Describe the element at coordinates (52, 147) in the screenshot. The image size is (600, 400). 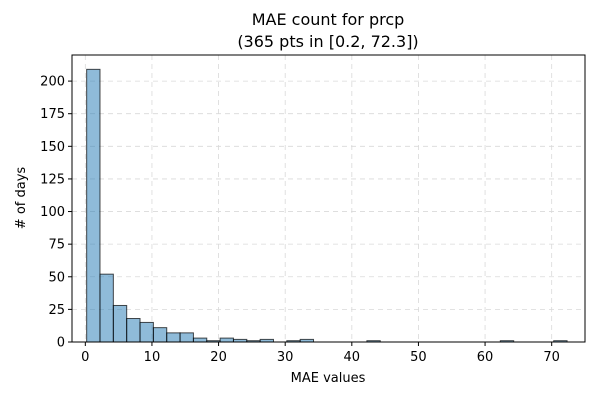
I see `y-tick-label: 150` at that location.